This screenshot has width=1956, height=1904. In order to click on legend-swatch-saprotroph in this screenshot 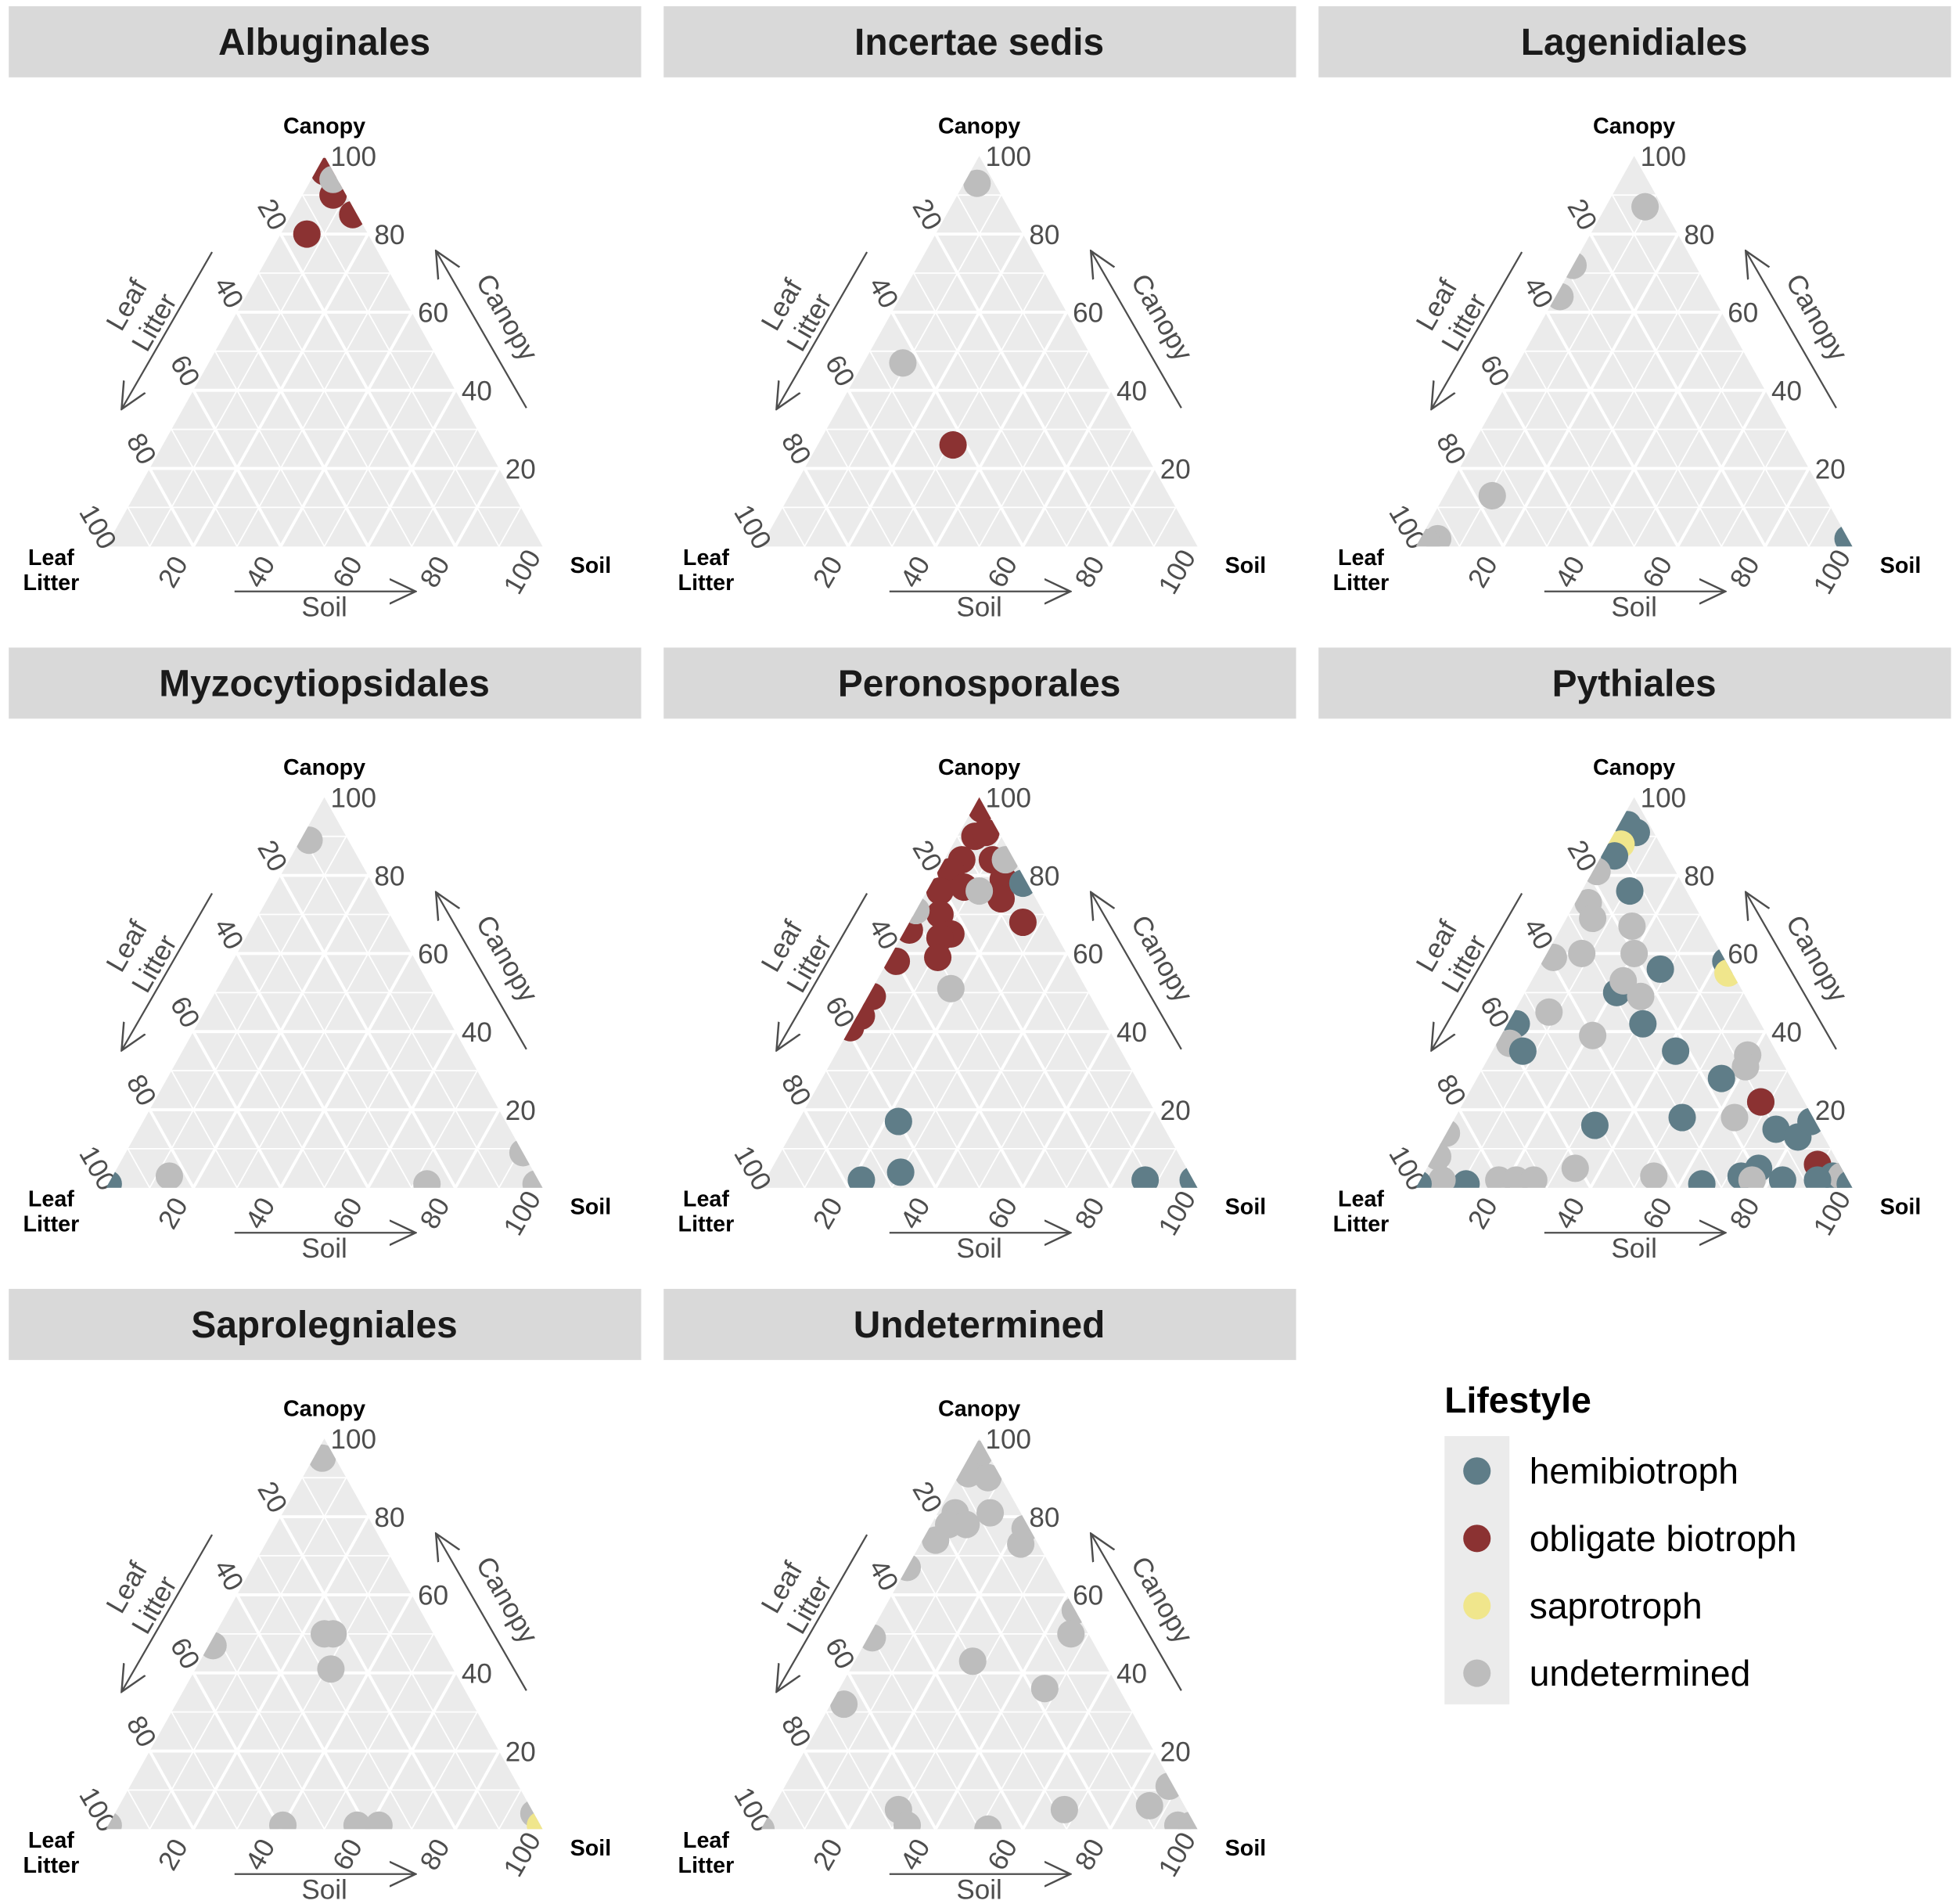, I will do `click(1477, 1606)`.